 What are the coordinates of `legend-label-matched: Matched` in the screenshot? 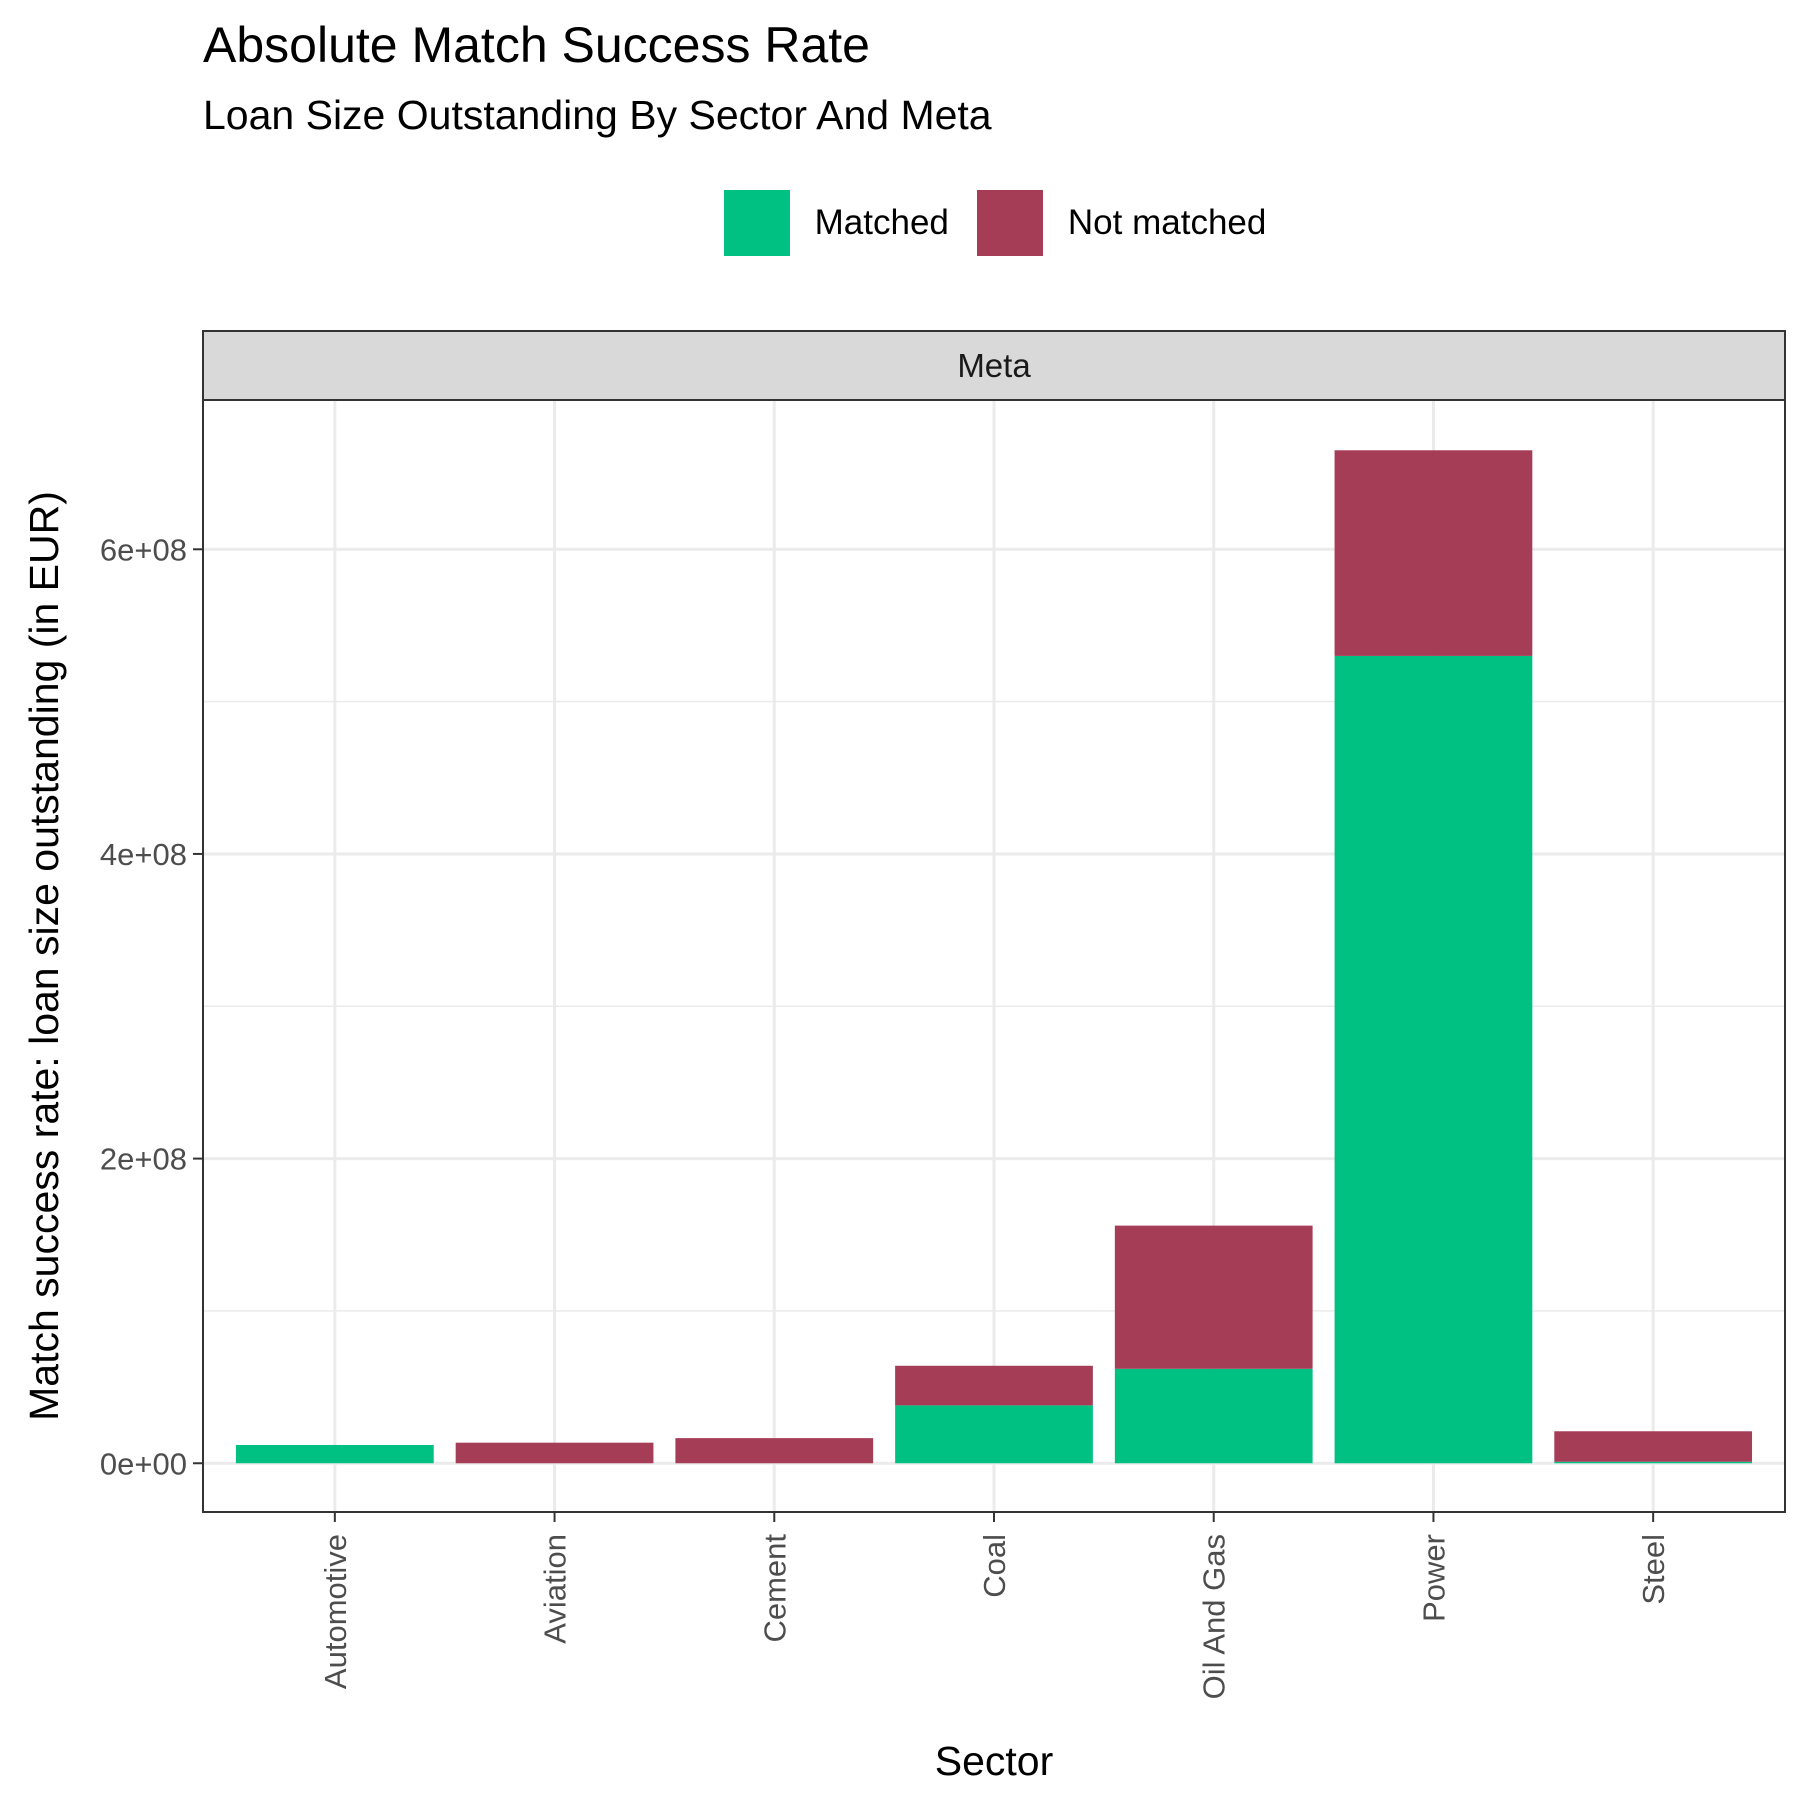 It's located at (881, 222).